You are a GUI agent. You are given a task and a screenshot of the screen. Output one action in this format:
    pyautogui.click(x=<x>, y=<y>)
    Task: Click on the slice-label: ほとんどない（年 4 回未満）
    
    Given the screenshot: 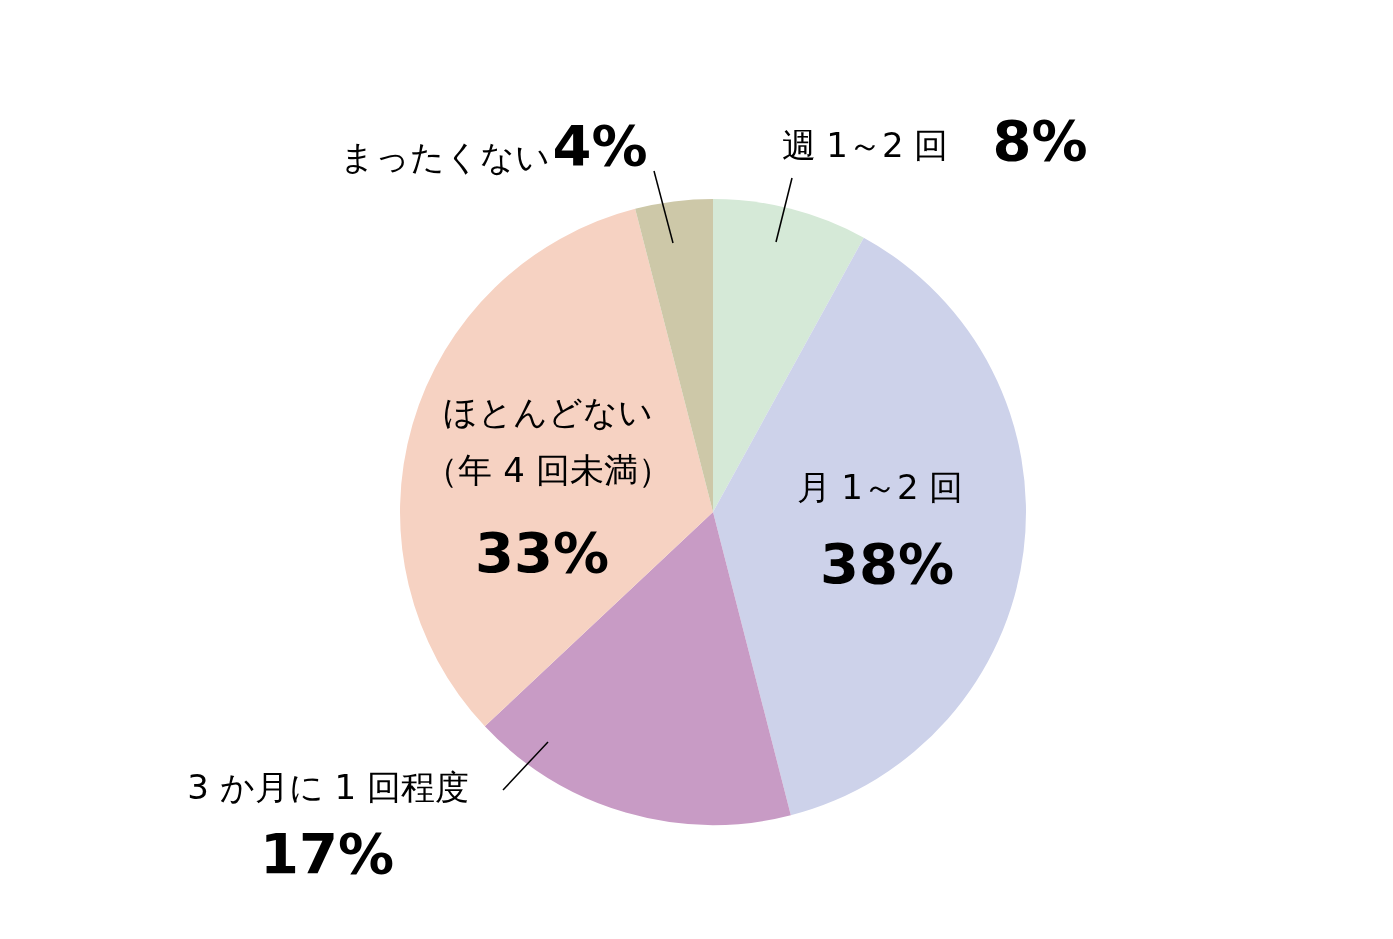 What is the action you would take?
    pyautogui.click(x=548, y=440)
    